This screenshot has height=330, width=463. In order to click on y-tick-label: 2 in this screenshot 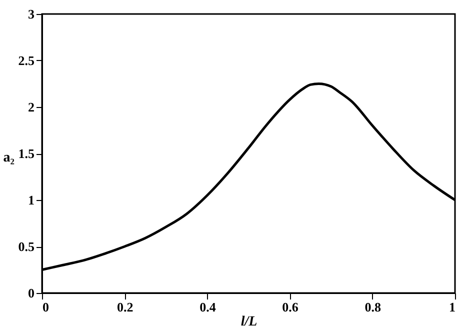, I will do `click(31, 107)`.